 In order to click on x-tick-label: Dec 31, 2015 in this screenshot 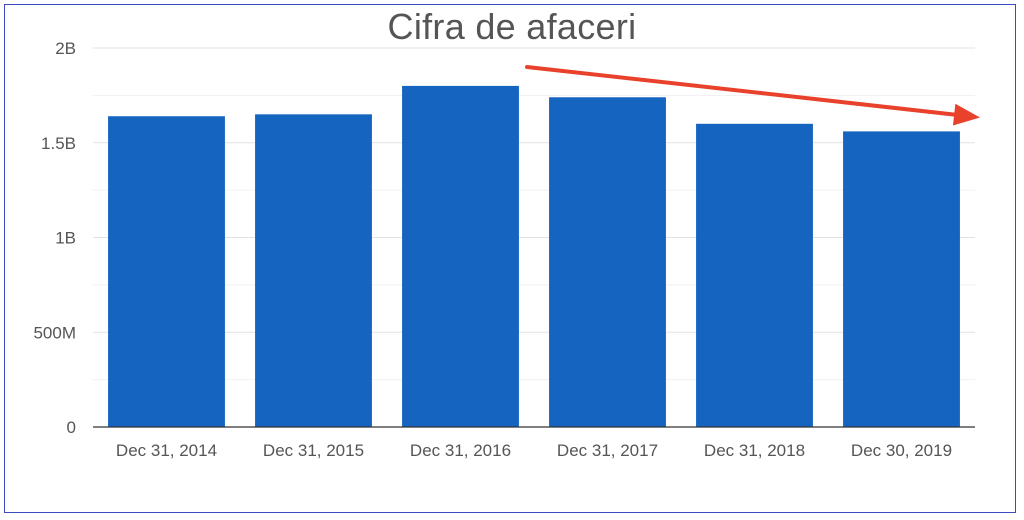, I will do `click(313, 450)`.